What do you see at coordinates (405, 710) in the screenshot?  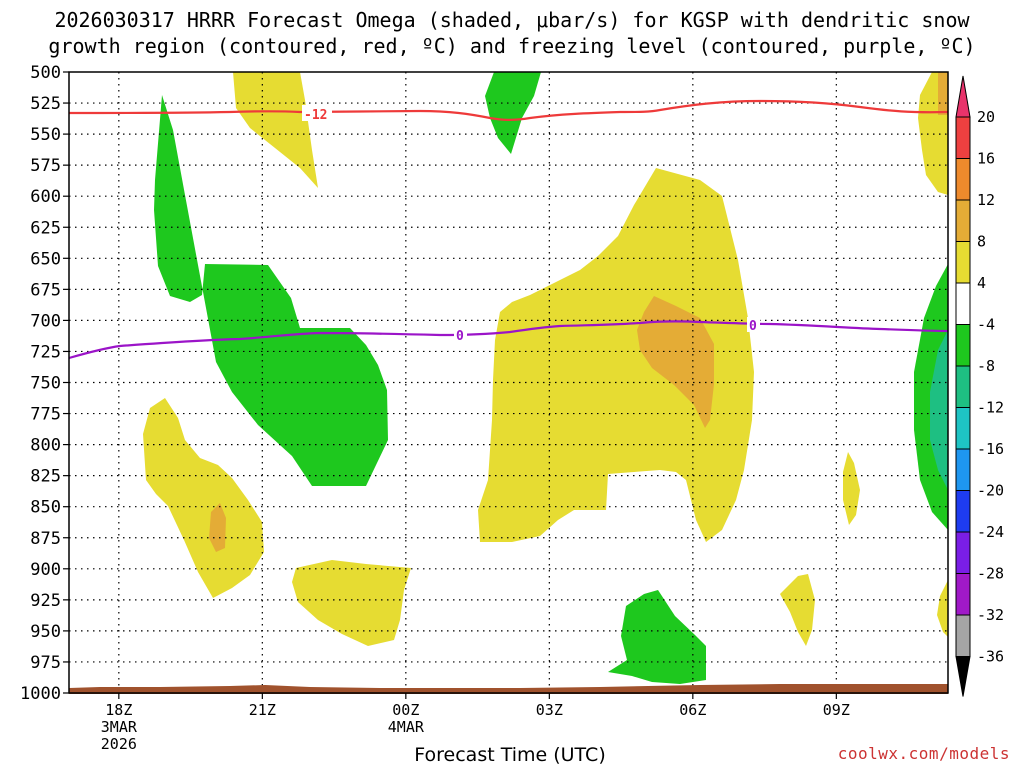 I see `x-tick-label: 00Z` at bounding box center [405, 710].